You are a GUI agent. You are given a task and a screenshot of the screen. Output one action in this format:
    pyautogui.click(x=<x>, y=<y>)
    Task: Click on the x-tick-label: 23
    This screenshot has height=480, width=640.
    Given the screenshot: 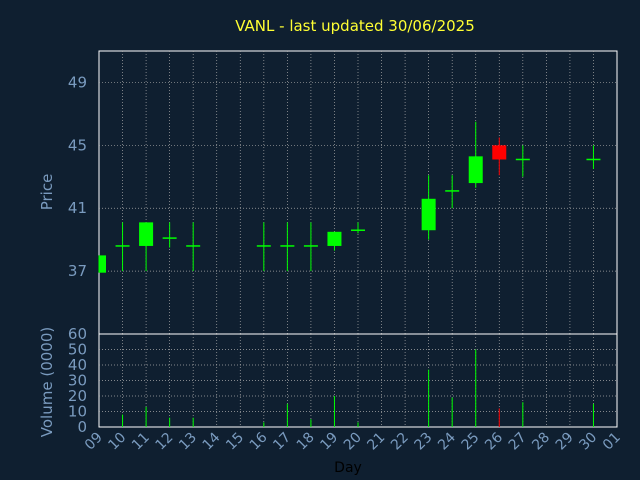 What is the action you would take?
    pyautogui.click(x=424, y=442)
    